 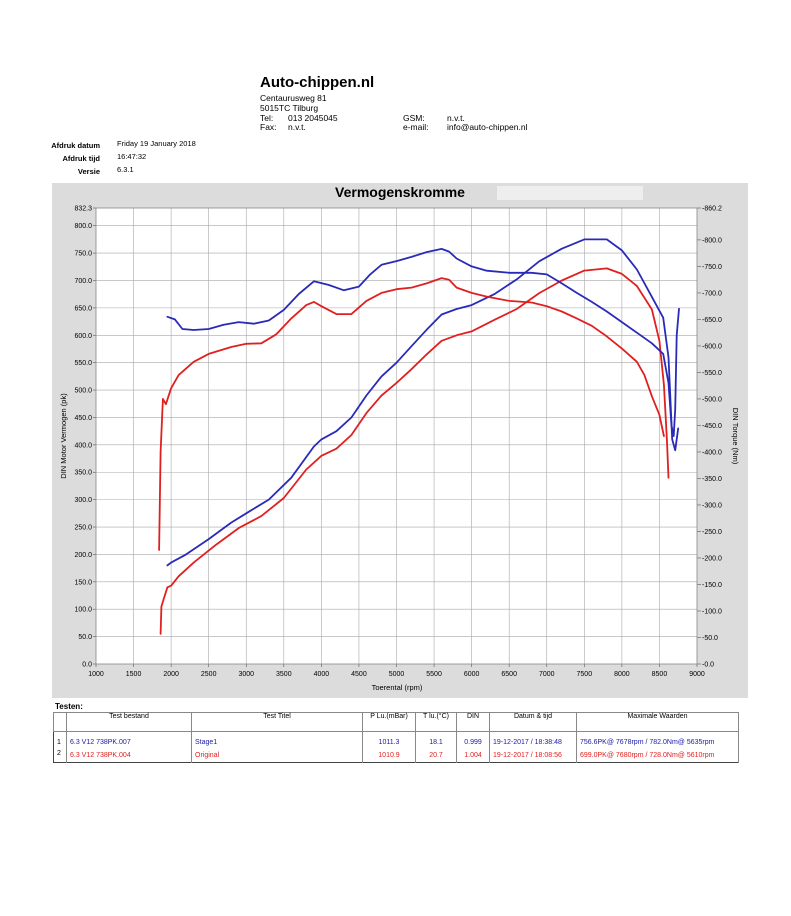 What do you see at coordinates (63, 436) in the screenshot?
I see `y-axis-label-left: DIN Motor Vermogen (pk)` at bounding box center [63, 436].